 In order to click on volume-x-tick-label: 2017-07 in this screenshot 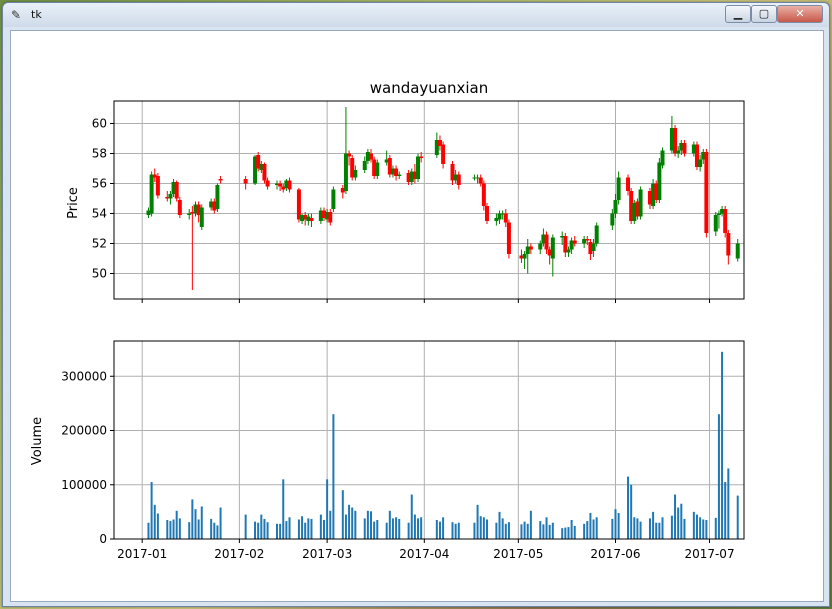, I will do `click(709, 554)`.